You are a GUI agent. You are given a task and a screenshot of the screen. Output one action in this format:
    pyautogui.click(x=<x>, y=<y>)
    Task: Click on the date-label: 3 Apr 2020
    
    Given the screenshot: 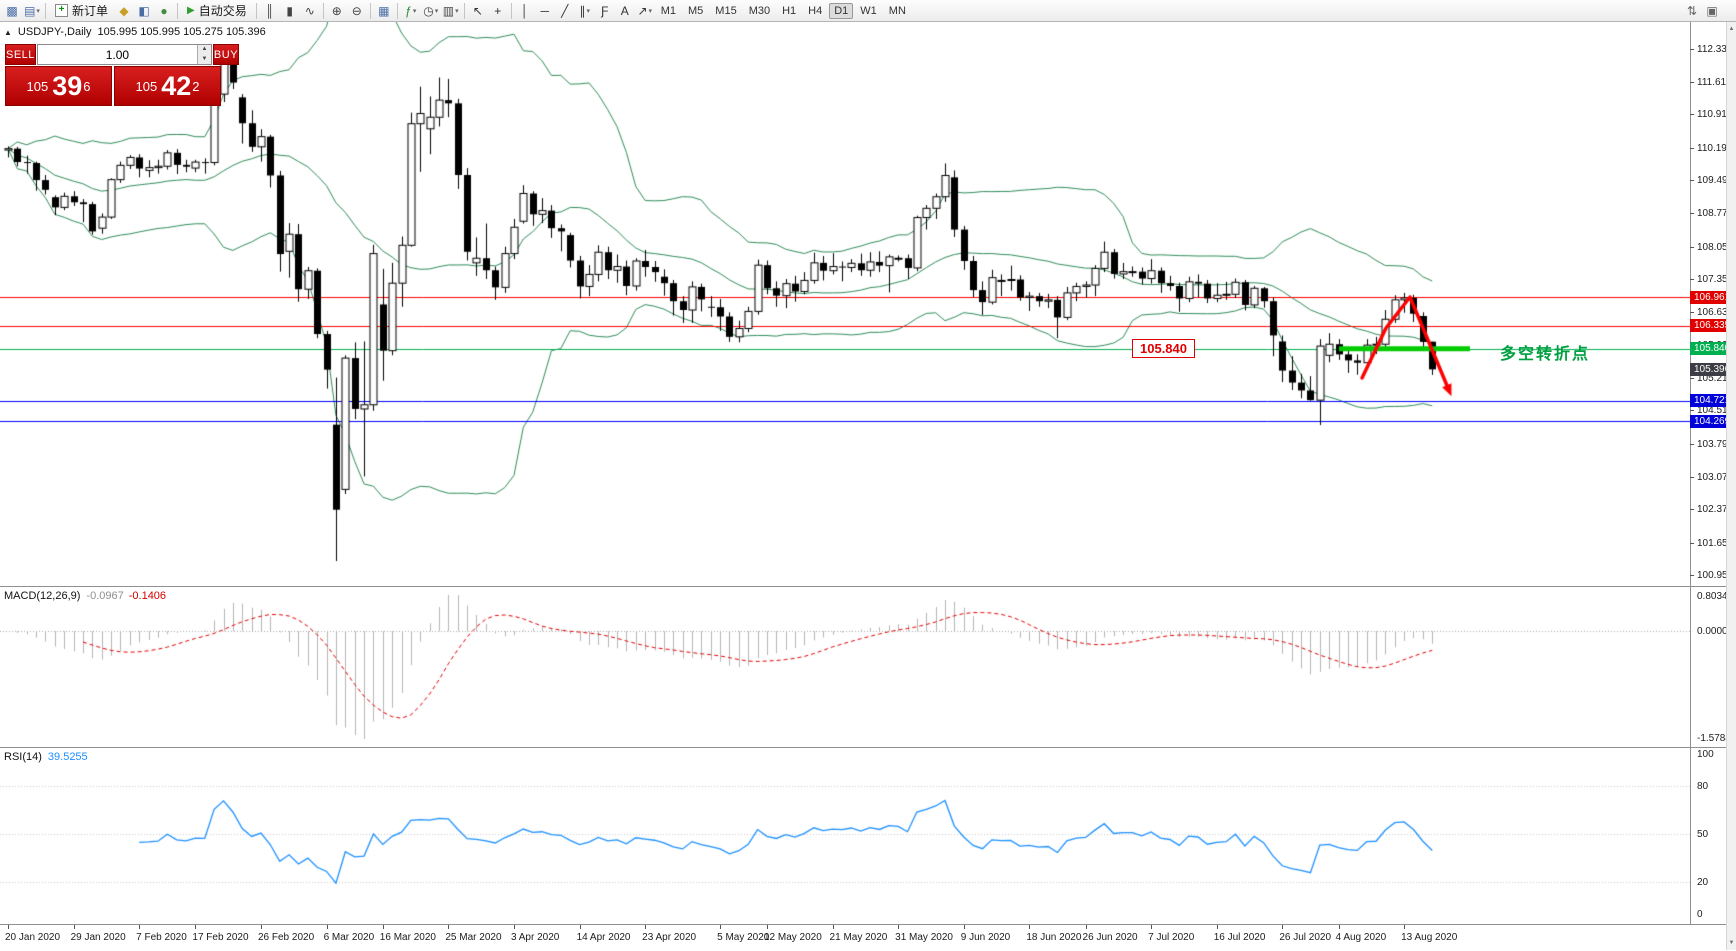 What is the action you would take?
    pyautogui.click(x=535, y=937)
    